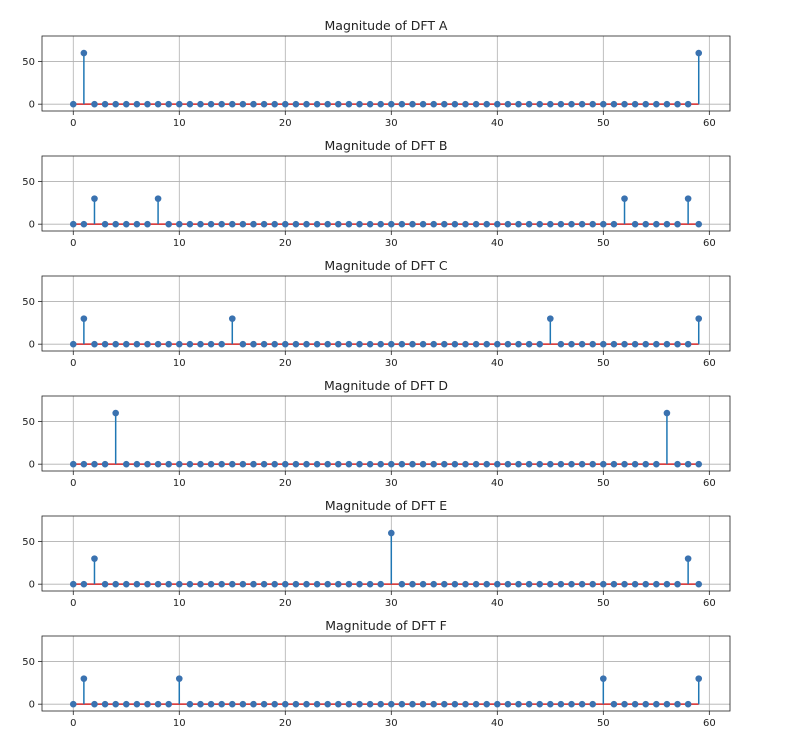 The width and height of the screenshot is (792, 756). I want to click on x-tick-label: 40, so click(497, 483).